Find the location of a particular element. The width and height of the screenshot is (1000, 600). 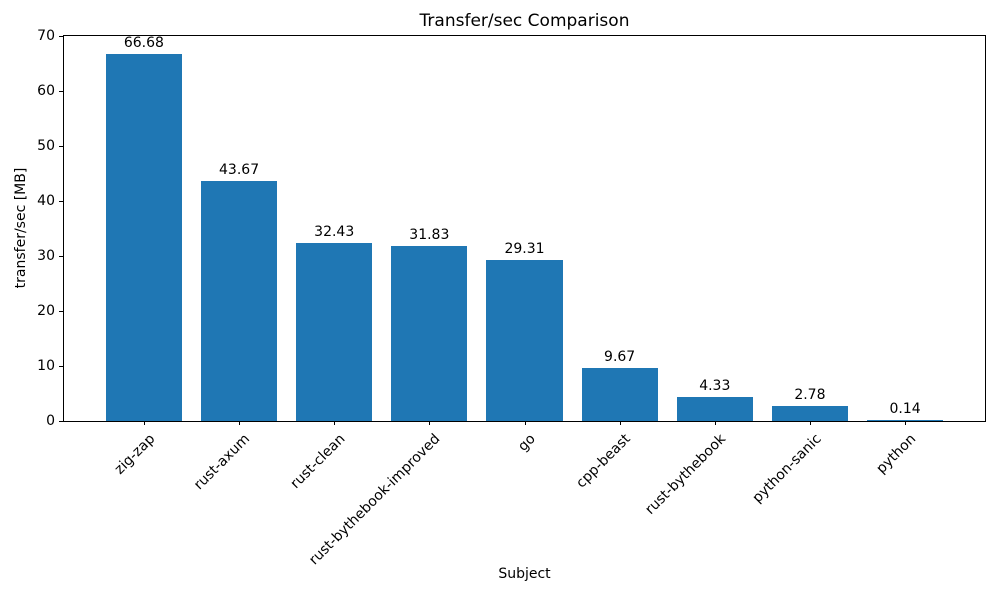

bar-value-label: 32.43 is located at coordinates (334, 231).